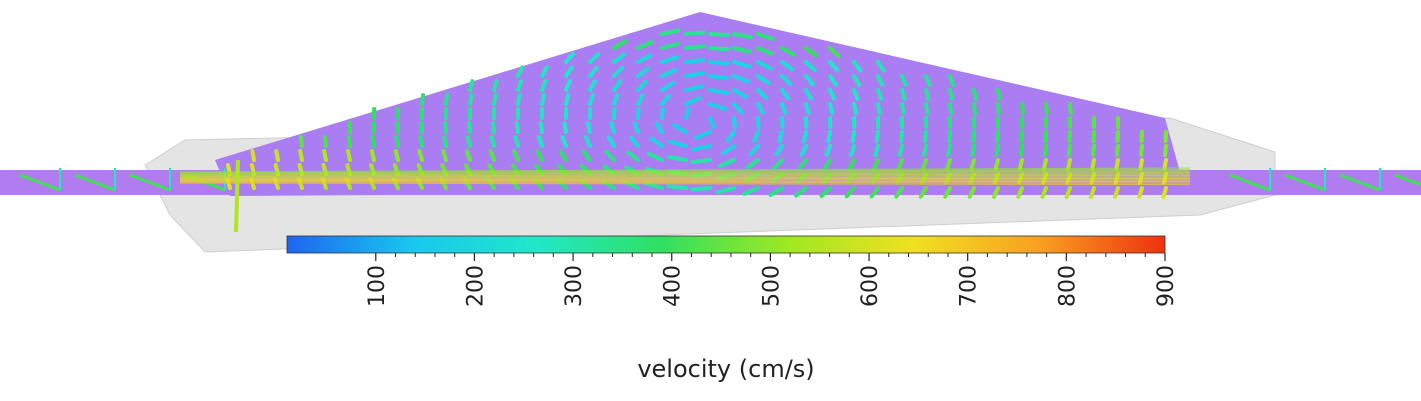 Image resolution: width=1421 pixels, height=401 pixels. What do you see at coordinates (969, 286) in the screenshot?
I see `tick-label: 700` at bounding box center [969, 286].